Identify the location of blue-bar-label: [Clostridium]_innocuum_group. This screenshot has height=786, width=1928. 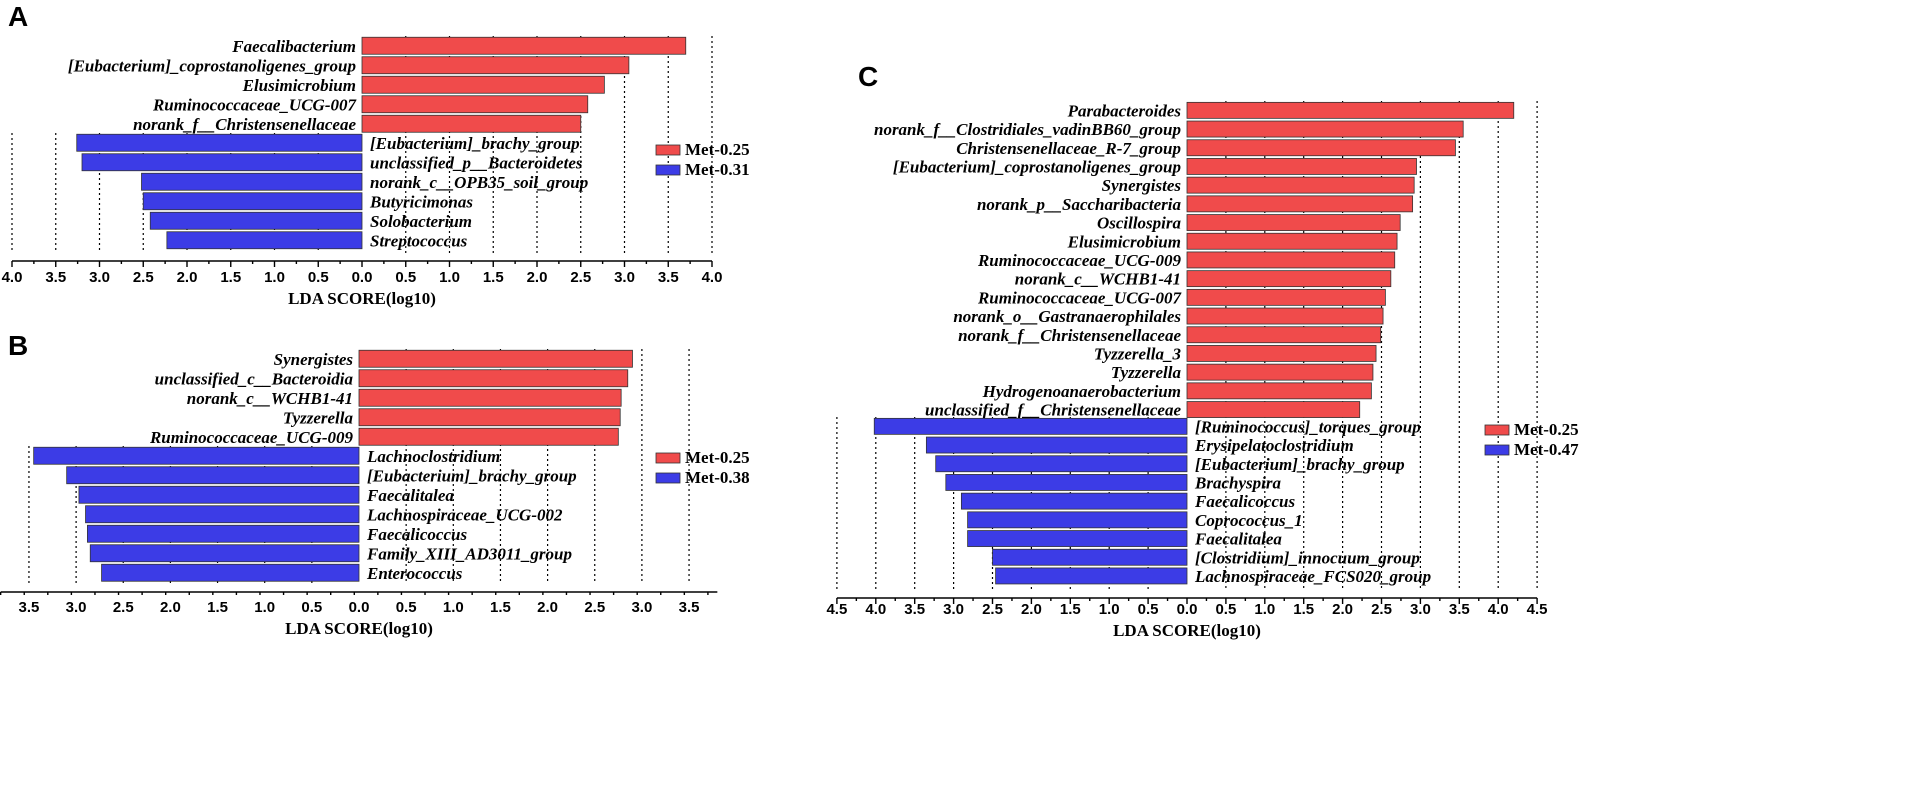
(1307, 557).